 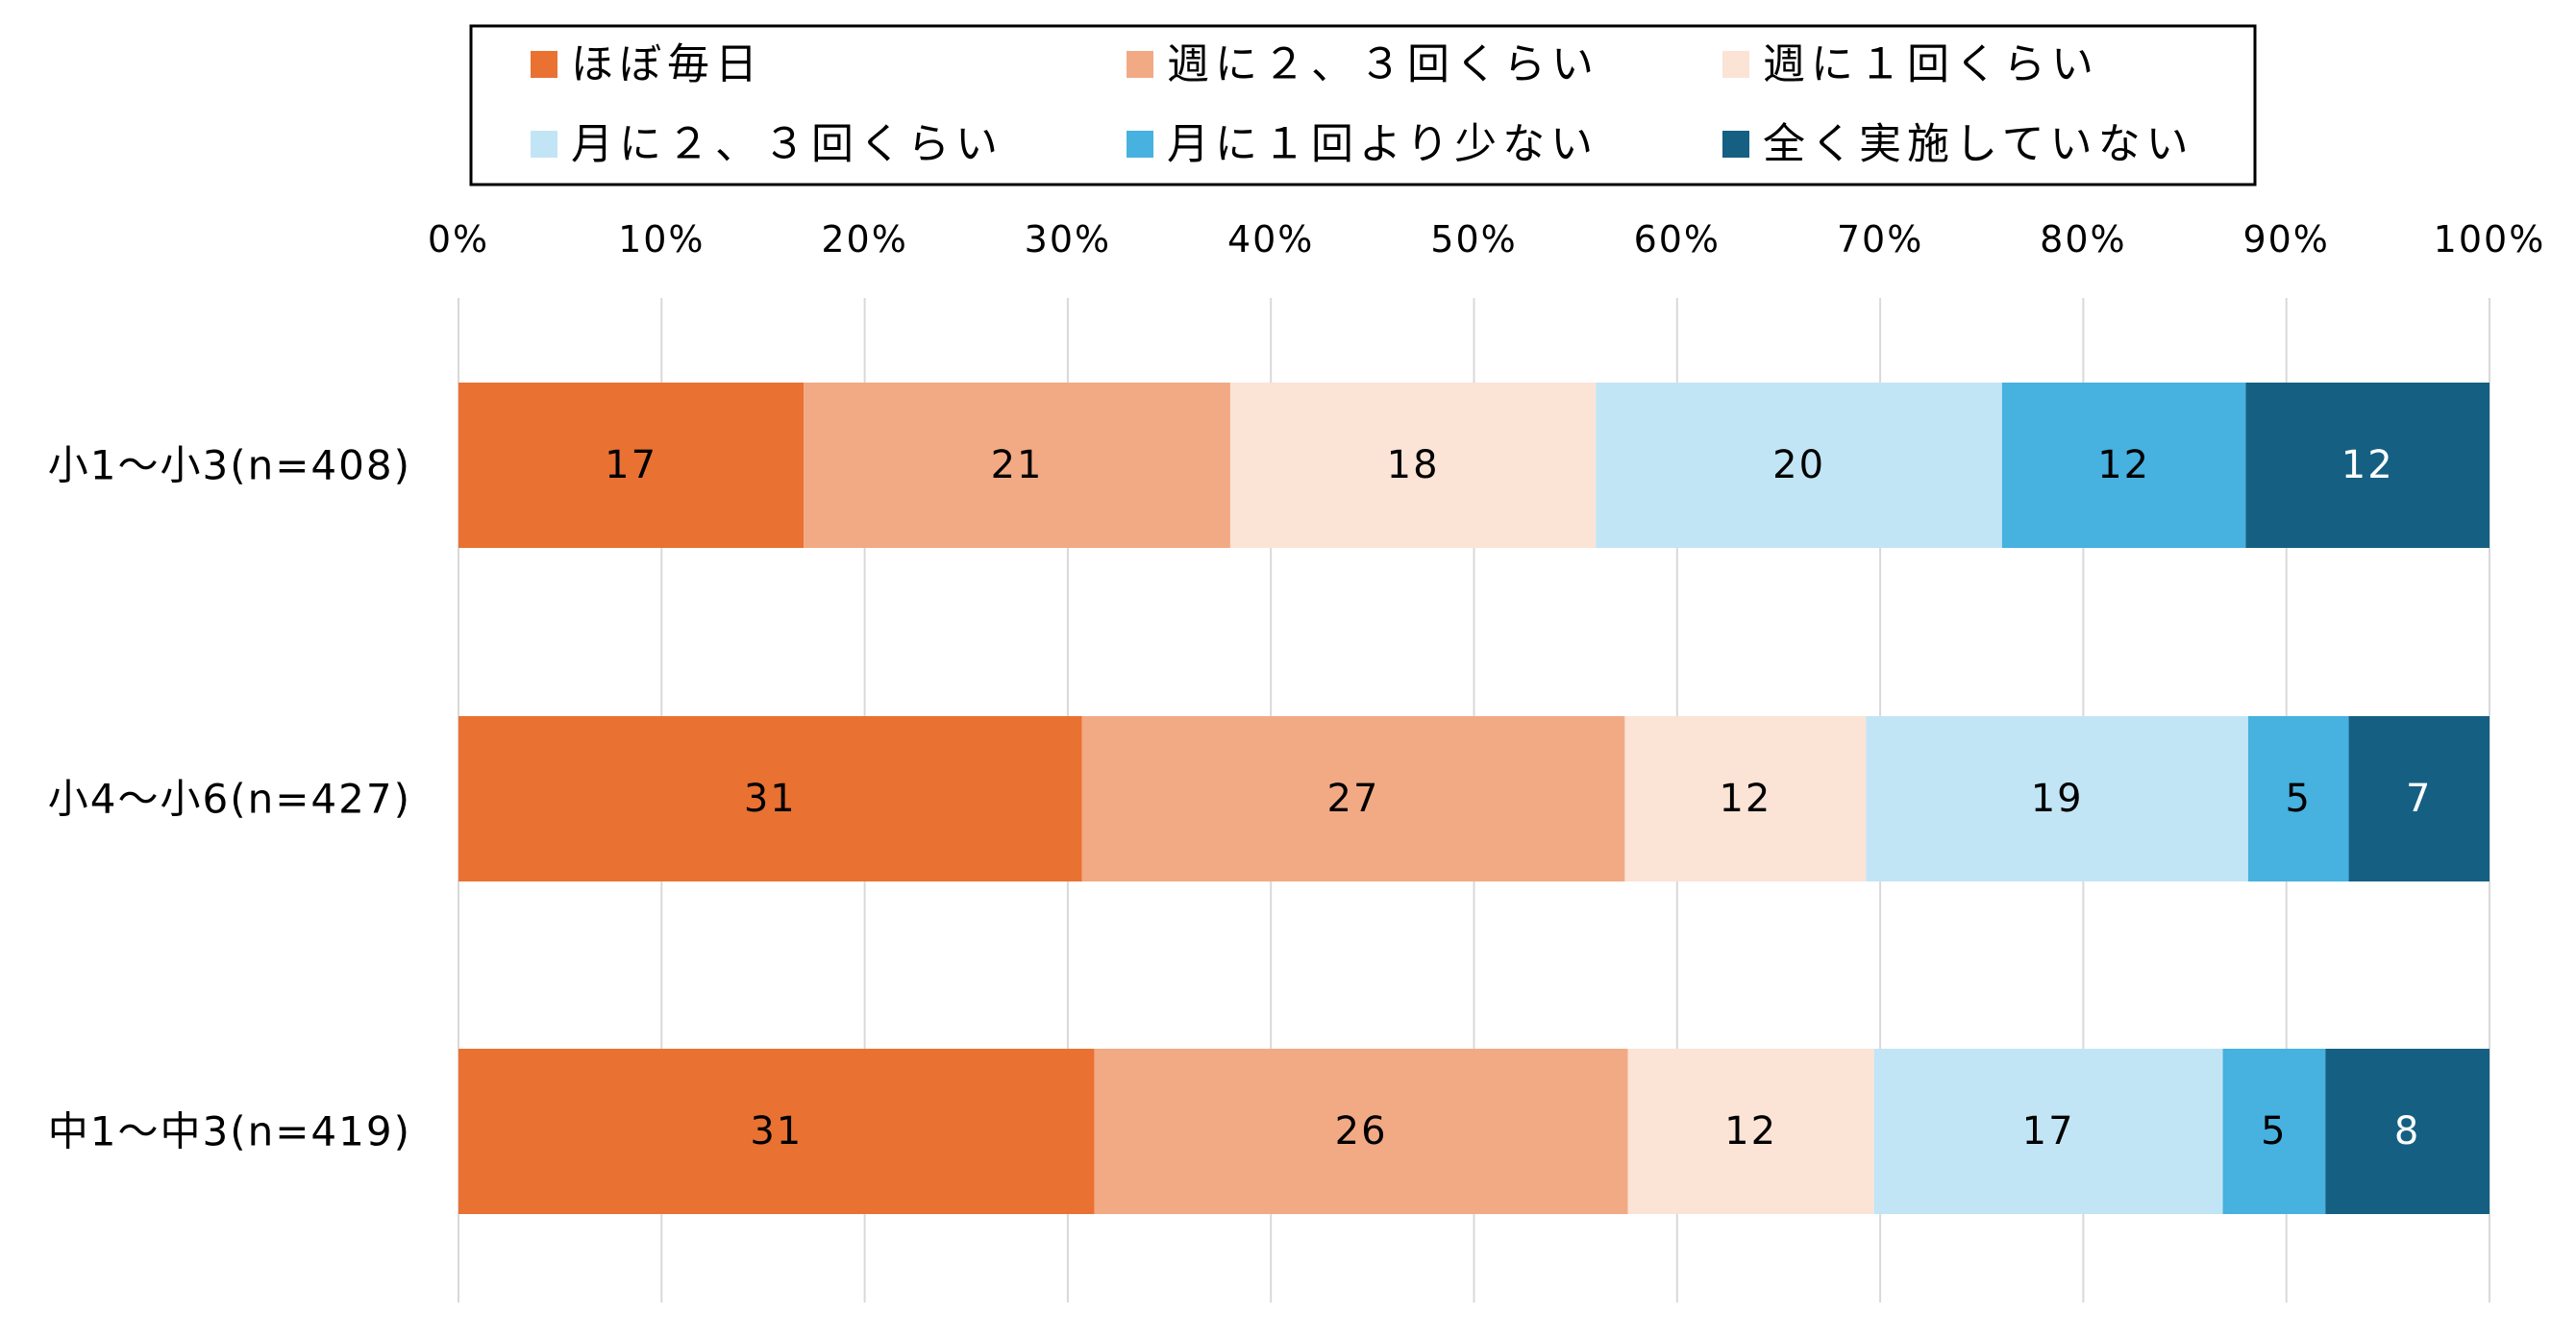 What do you see at coordinates (667, 64) in the screenshot?
I see `legend-label: ほぼ毎日` at bounding box center [667, 64].